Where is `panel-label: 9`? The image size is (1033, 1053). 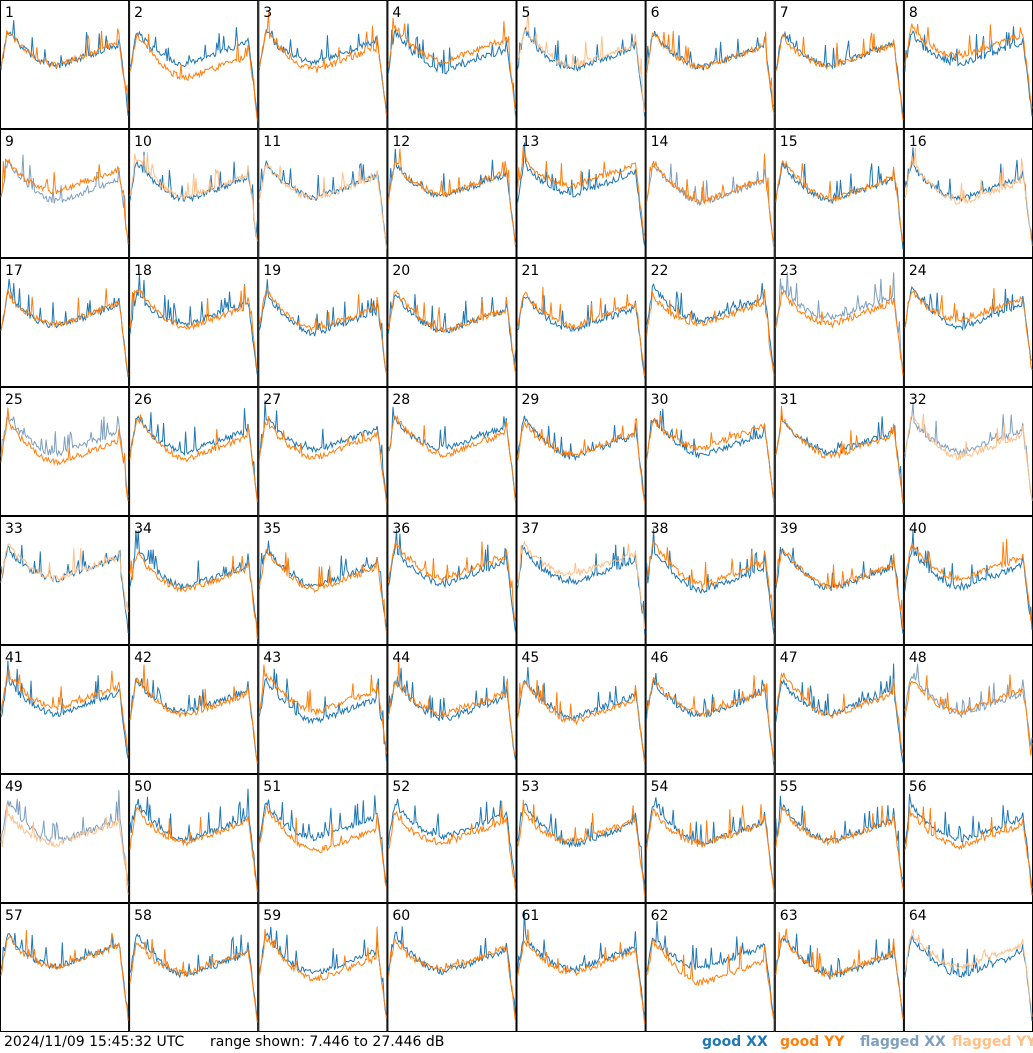 panel-label: 9 is located at coordinates (9, 142).